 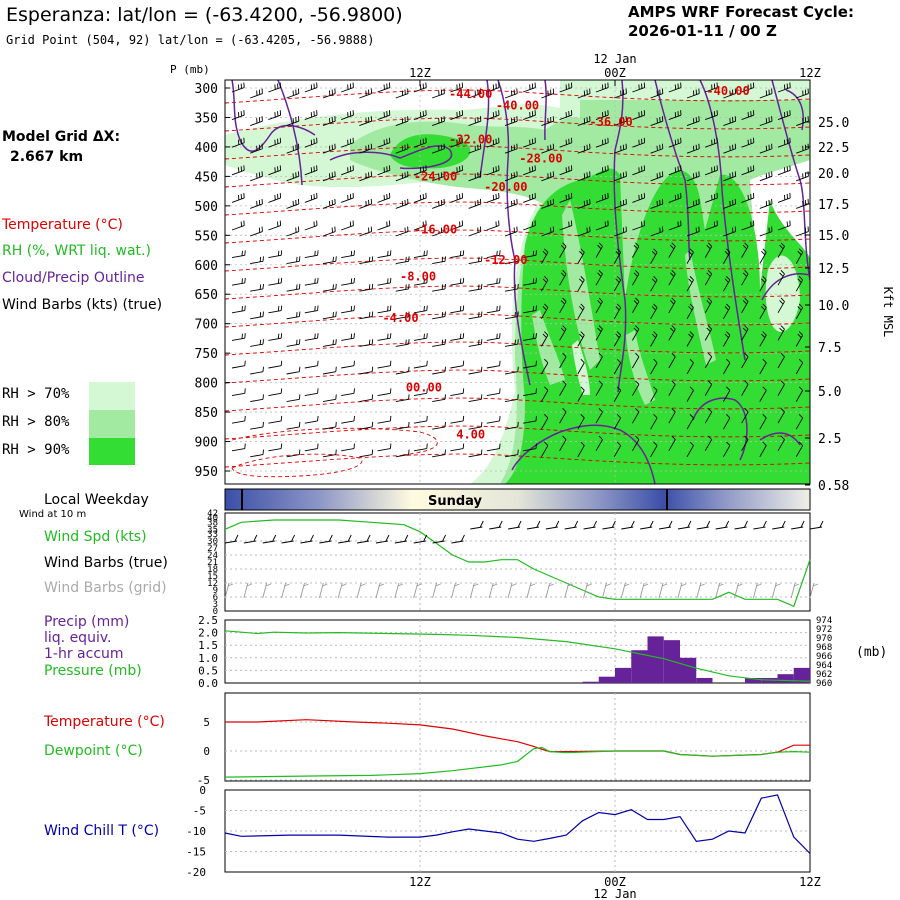 What do you see at coordinates (400, 318) in the screenshot?
I see `temperature-contour-label: -4.00` at bounding box center [400, 318].